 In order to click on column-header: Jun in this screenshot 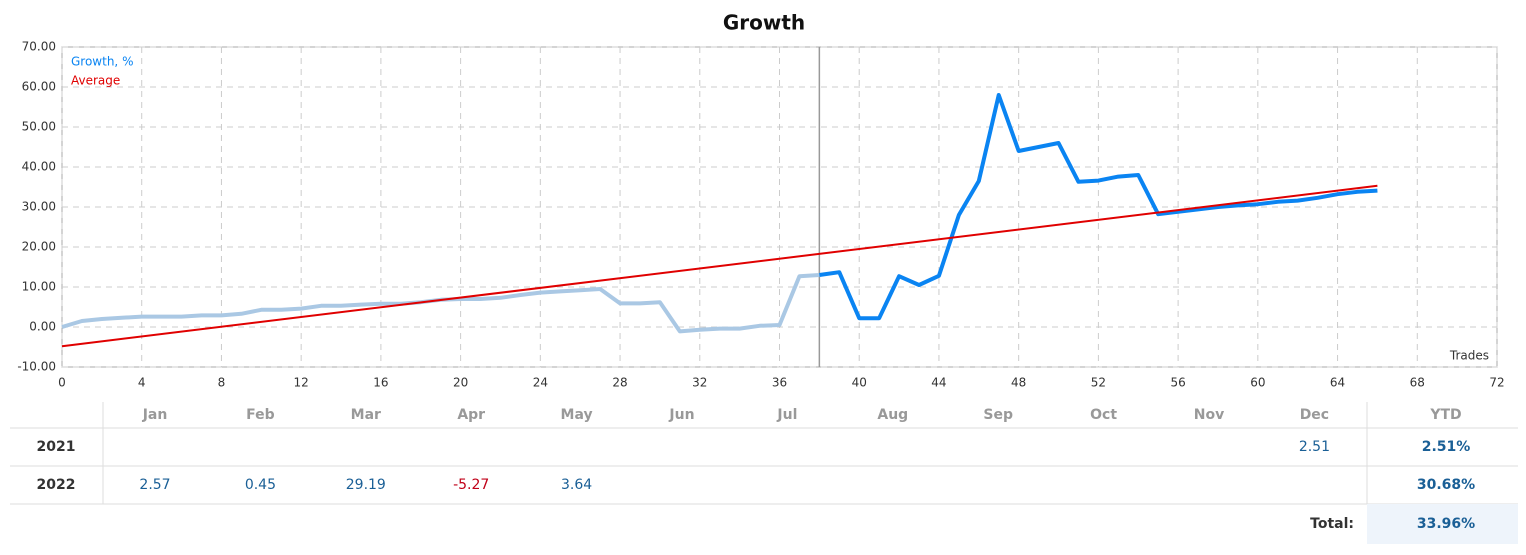, I will do `click(681, 415)`.